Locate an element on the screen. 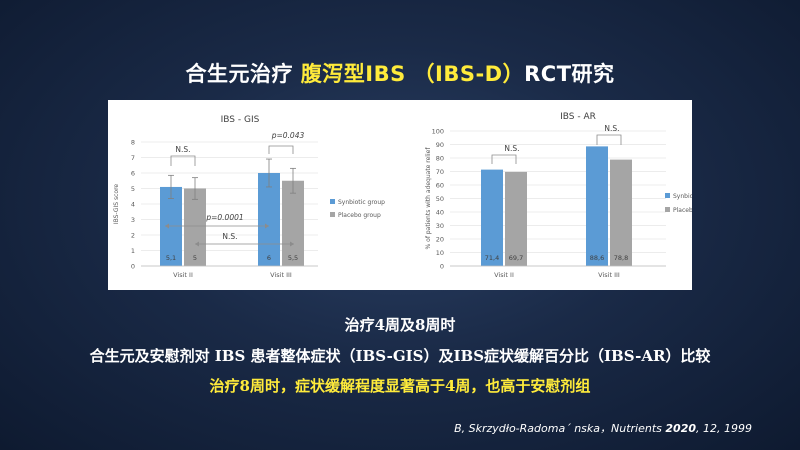 This screenshot has height=450, width=800. legend-label-1-0: Synbiotic group is located at coordinates (682, 196).